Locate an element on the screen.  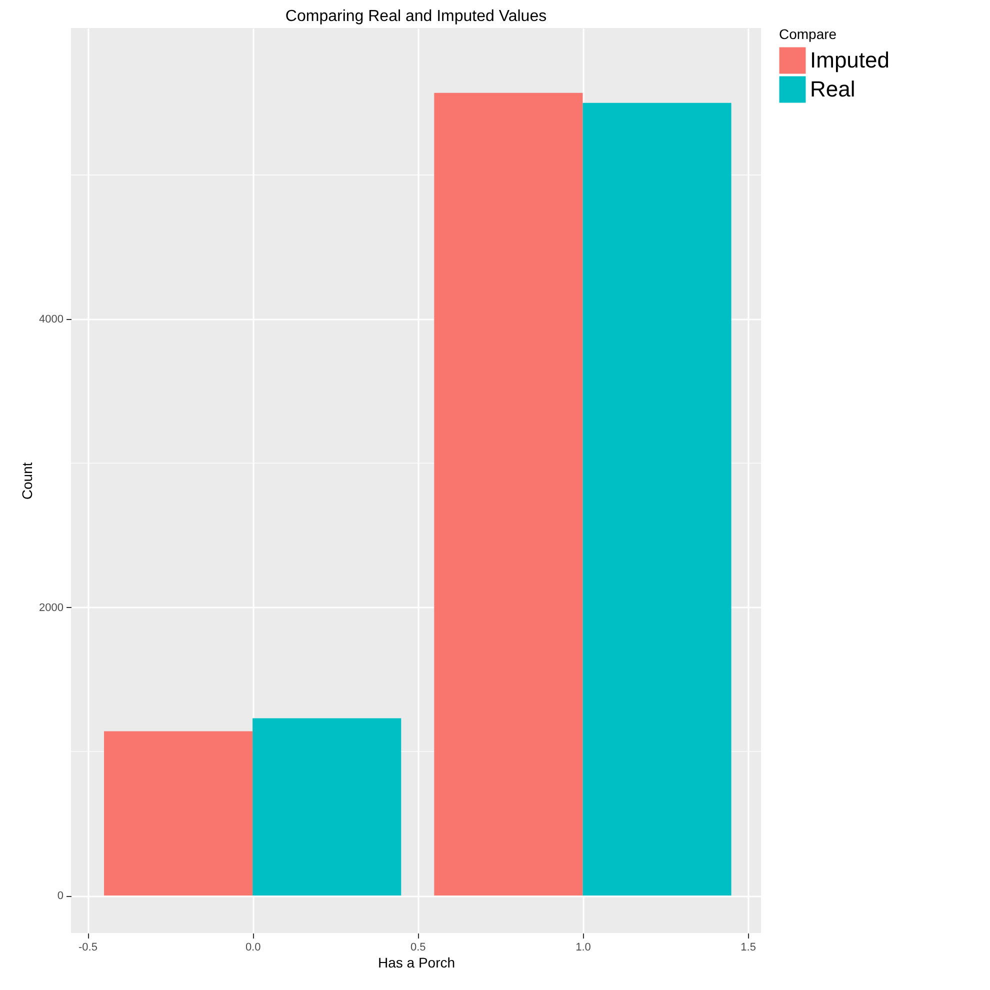
y-tick-label: 2000 is located at coordinates (51, 608).